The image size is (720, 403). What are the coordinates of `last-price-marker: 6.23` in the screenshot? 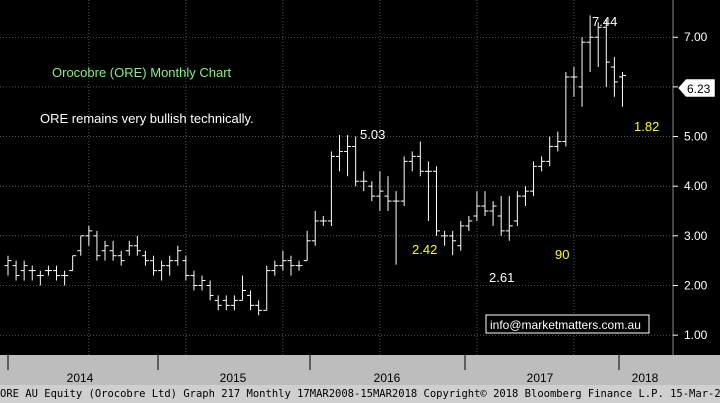 It's located at (696, 88).